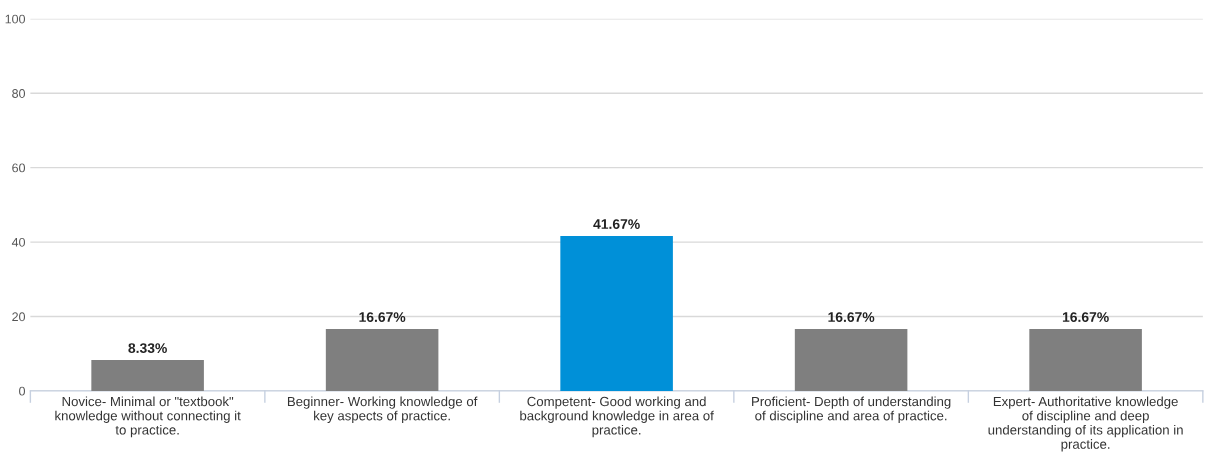 This screenshot has width=1215, height=471. What do you see at coordinates (851, 409) in the screenshot?
I see `x-tick-label: Proficient- Depth of understanding of discipline and area of practice.` at bounding box center [851, 409].